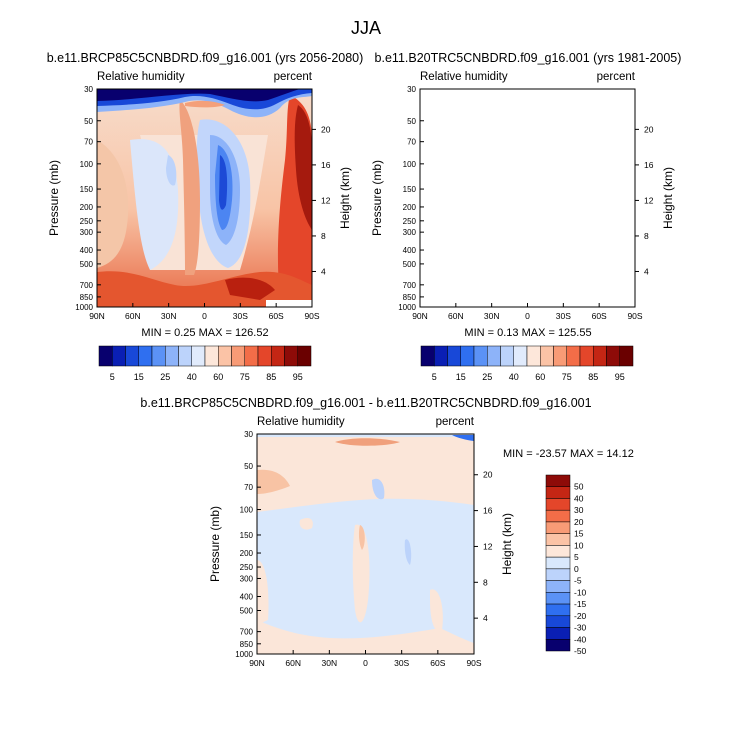 The image size is (733, 750). What do you see at coordinates (434, 377) in the screenshot?
I see `colorbar-label: 5` at bounding box center [434, 377].